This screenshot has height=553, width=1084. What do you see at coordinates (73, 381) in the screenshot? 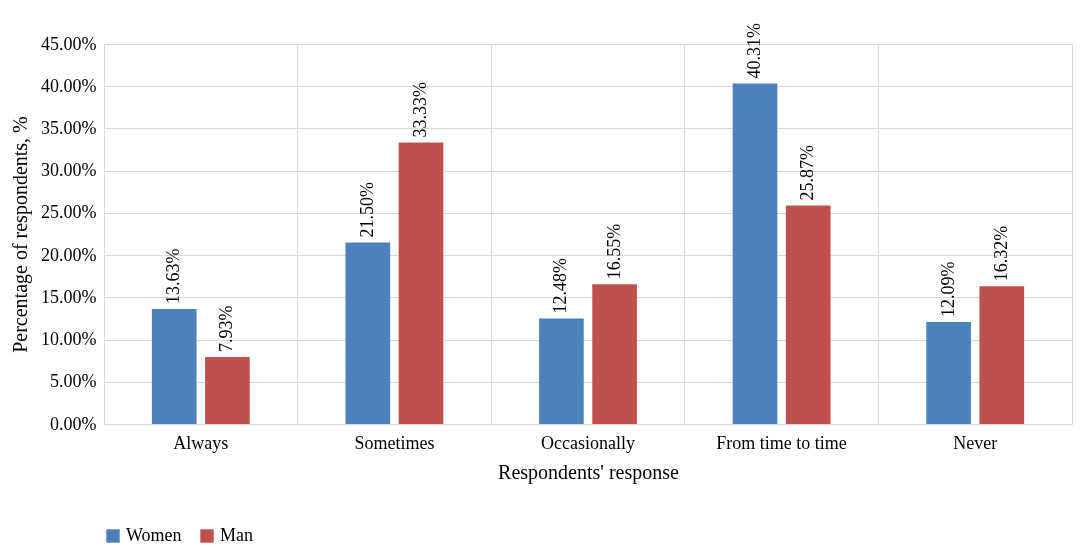
I see `y-tick-label: 5.00%` at bounding box center [73, 381].